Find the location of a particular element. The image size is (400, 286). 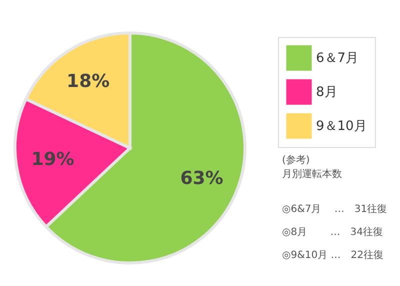

data-label: 63% is located at coordinates (202, 179).